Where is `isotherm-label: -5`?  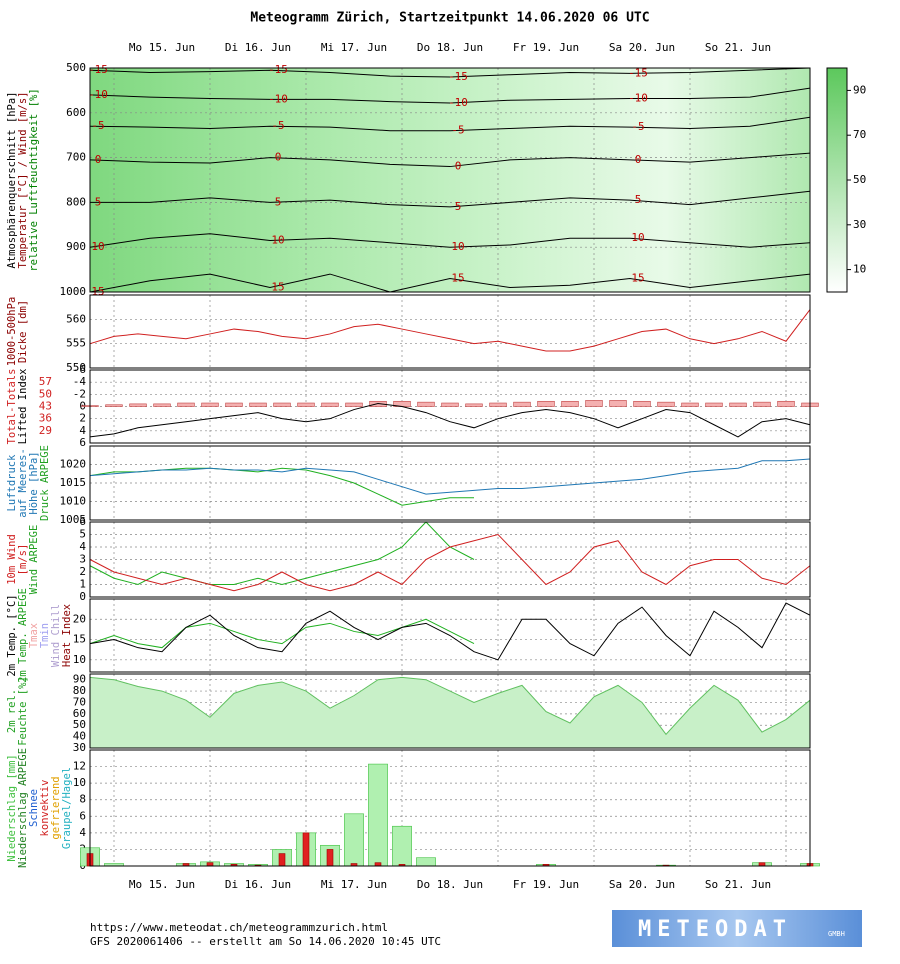 isotherm-label: -5 is located at coordinates (457, 130).